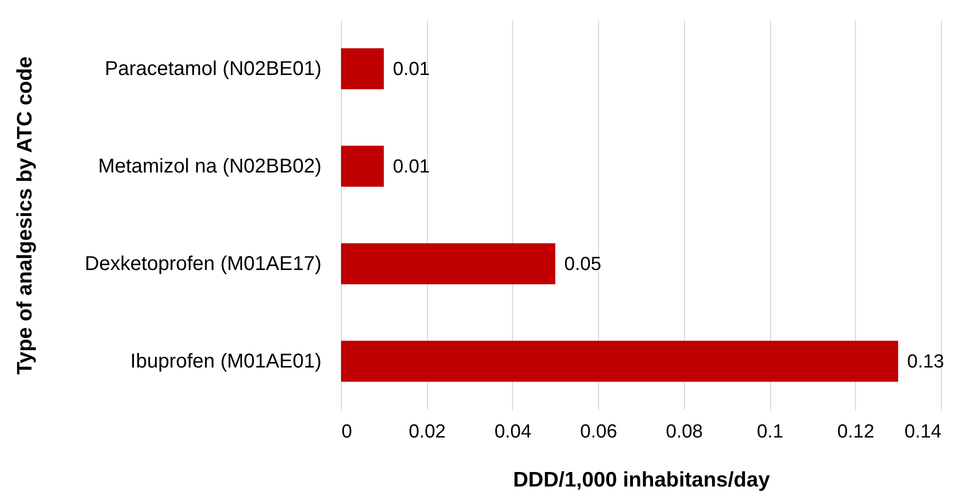 This screenshot has height=491, width=965. What do you see at coordinates (923, 432) in the screenshot?
I see `x-tick-label: 0.14` at bounding box center [923, 432].